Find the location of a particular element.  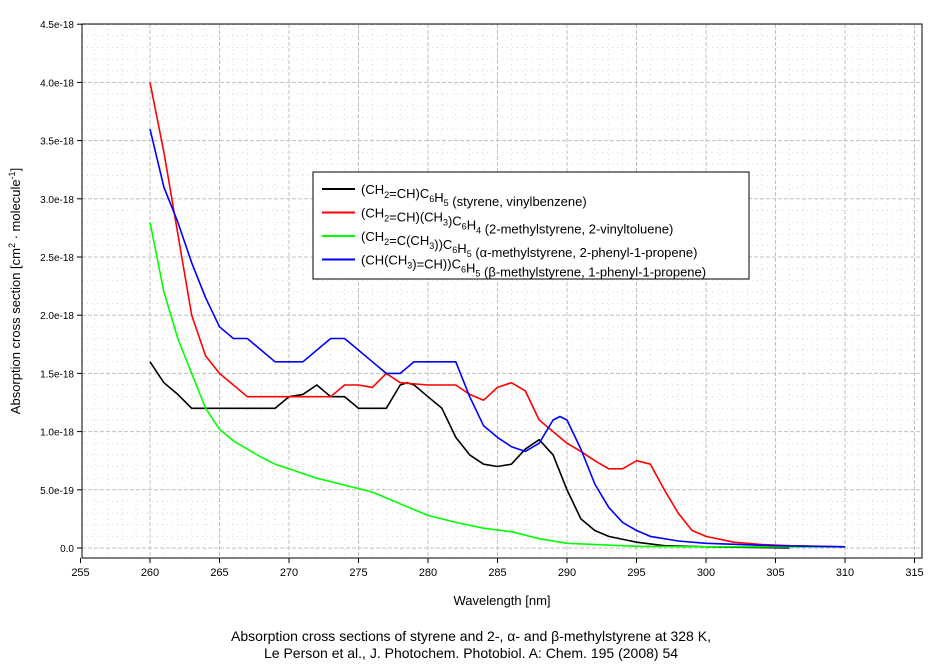

x-tick-label: 300 is located at coordinates (706, 573).